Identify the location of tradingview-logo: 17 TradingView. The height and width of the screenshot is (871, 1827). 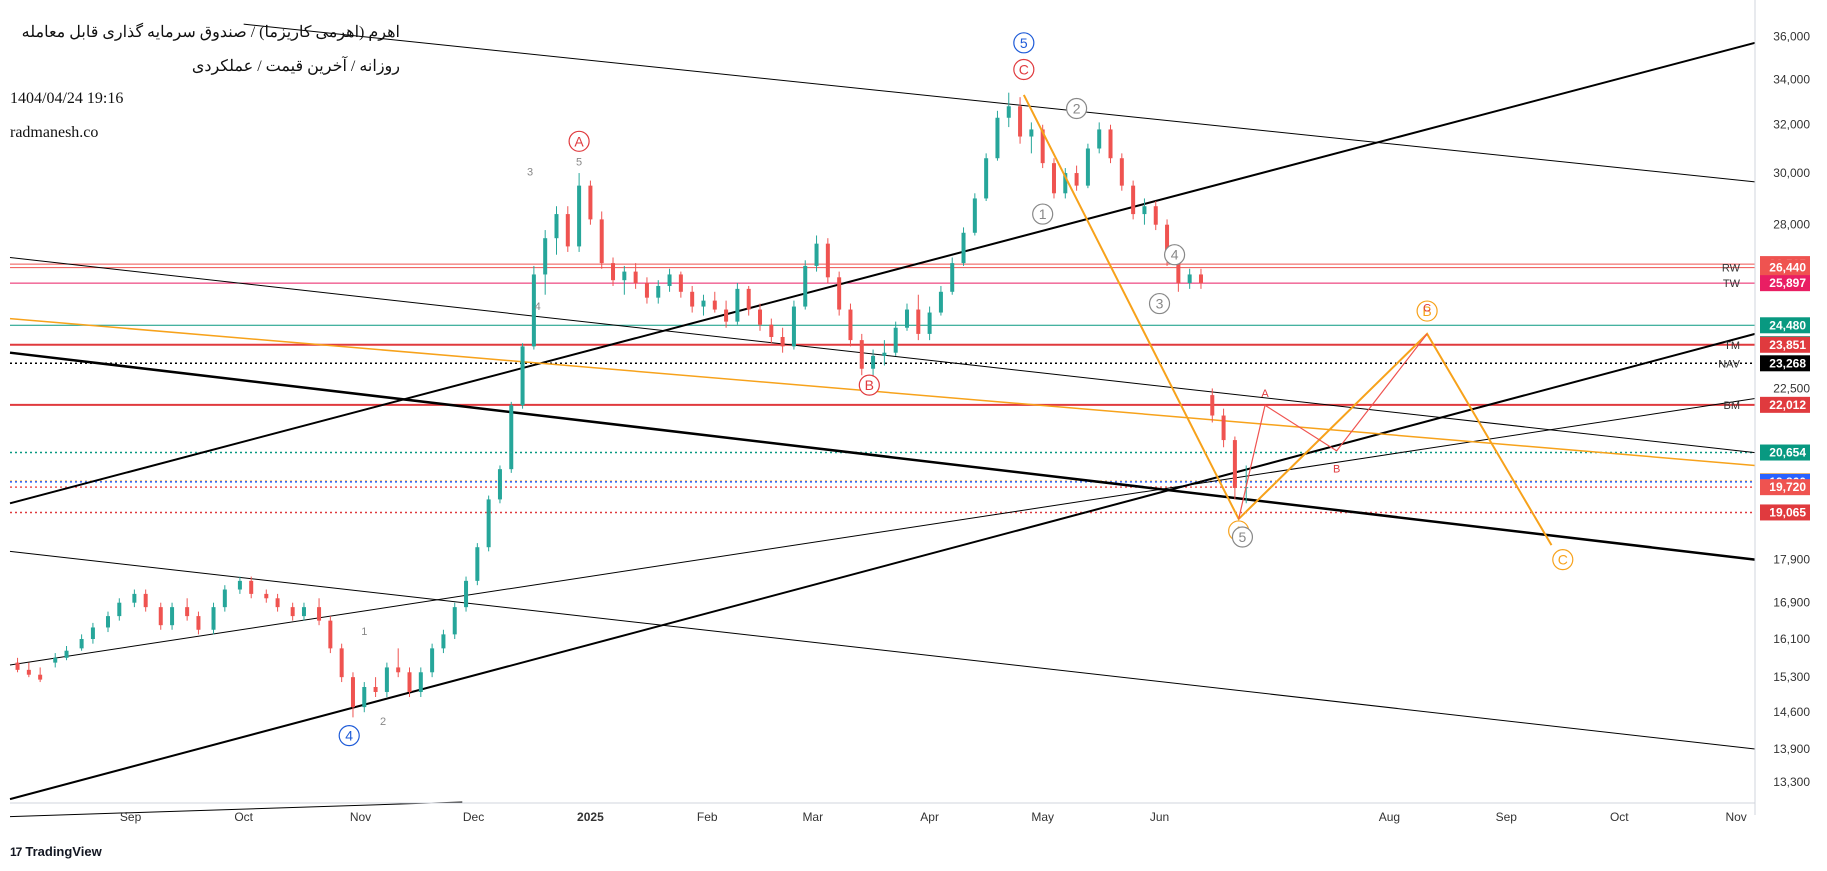
(56, 851).